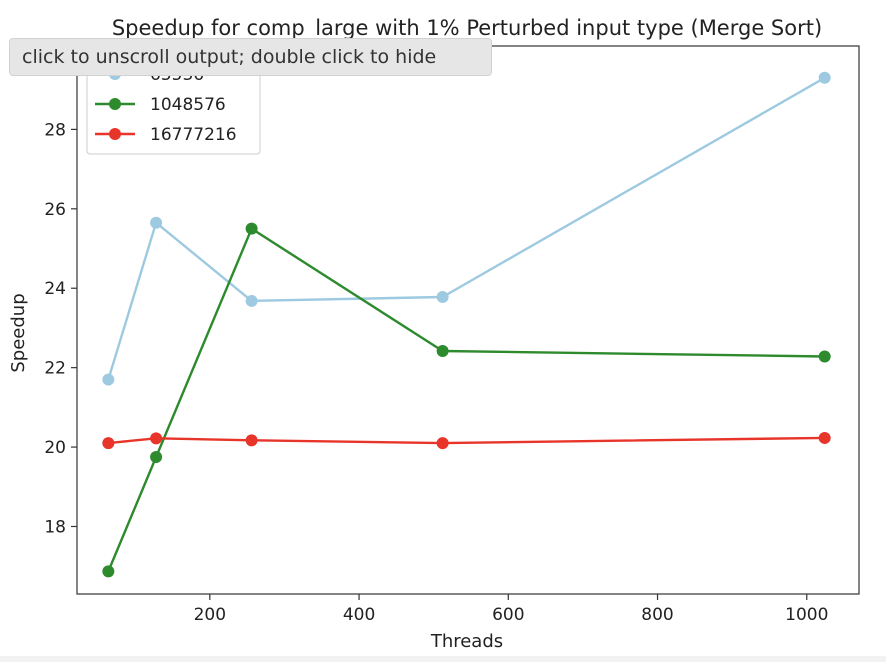  I want to click on legend-label: 16777216, so click(193, 135).